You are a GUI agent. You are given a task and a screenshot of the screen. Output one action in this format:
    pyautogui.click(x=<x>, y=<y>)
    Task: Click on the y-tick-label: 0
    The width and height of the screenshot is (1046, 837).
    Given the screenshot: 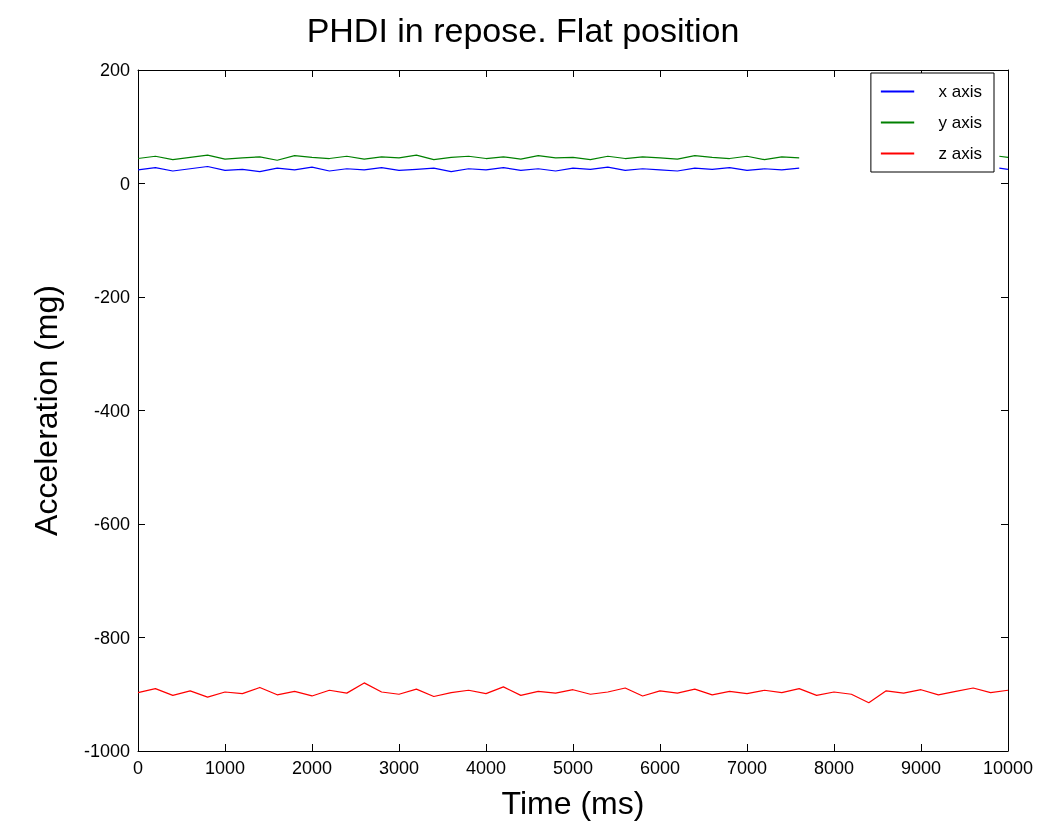 What is the action you would take?
    pyautogui.click(x=124, y=183)
    